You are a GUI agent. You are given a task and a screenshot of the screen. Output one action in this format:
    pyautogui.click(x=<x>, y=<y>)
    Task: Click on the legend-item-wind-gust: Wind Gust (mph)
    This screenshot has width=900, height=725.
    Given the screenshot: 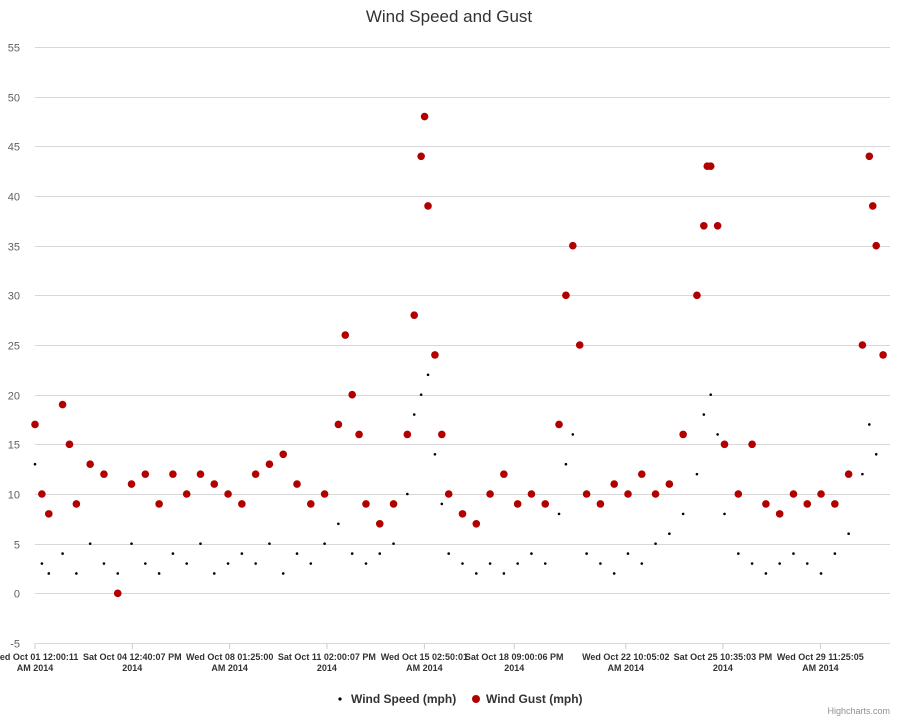 What is the action you would take?
    pyautogui.click(x=527, y=699)
    